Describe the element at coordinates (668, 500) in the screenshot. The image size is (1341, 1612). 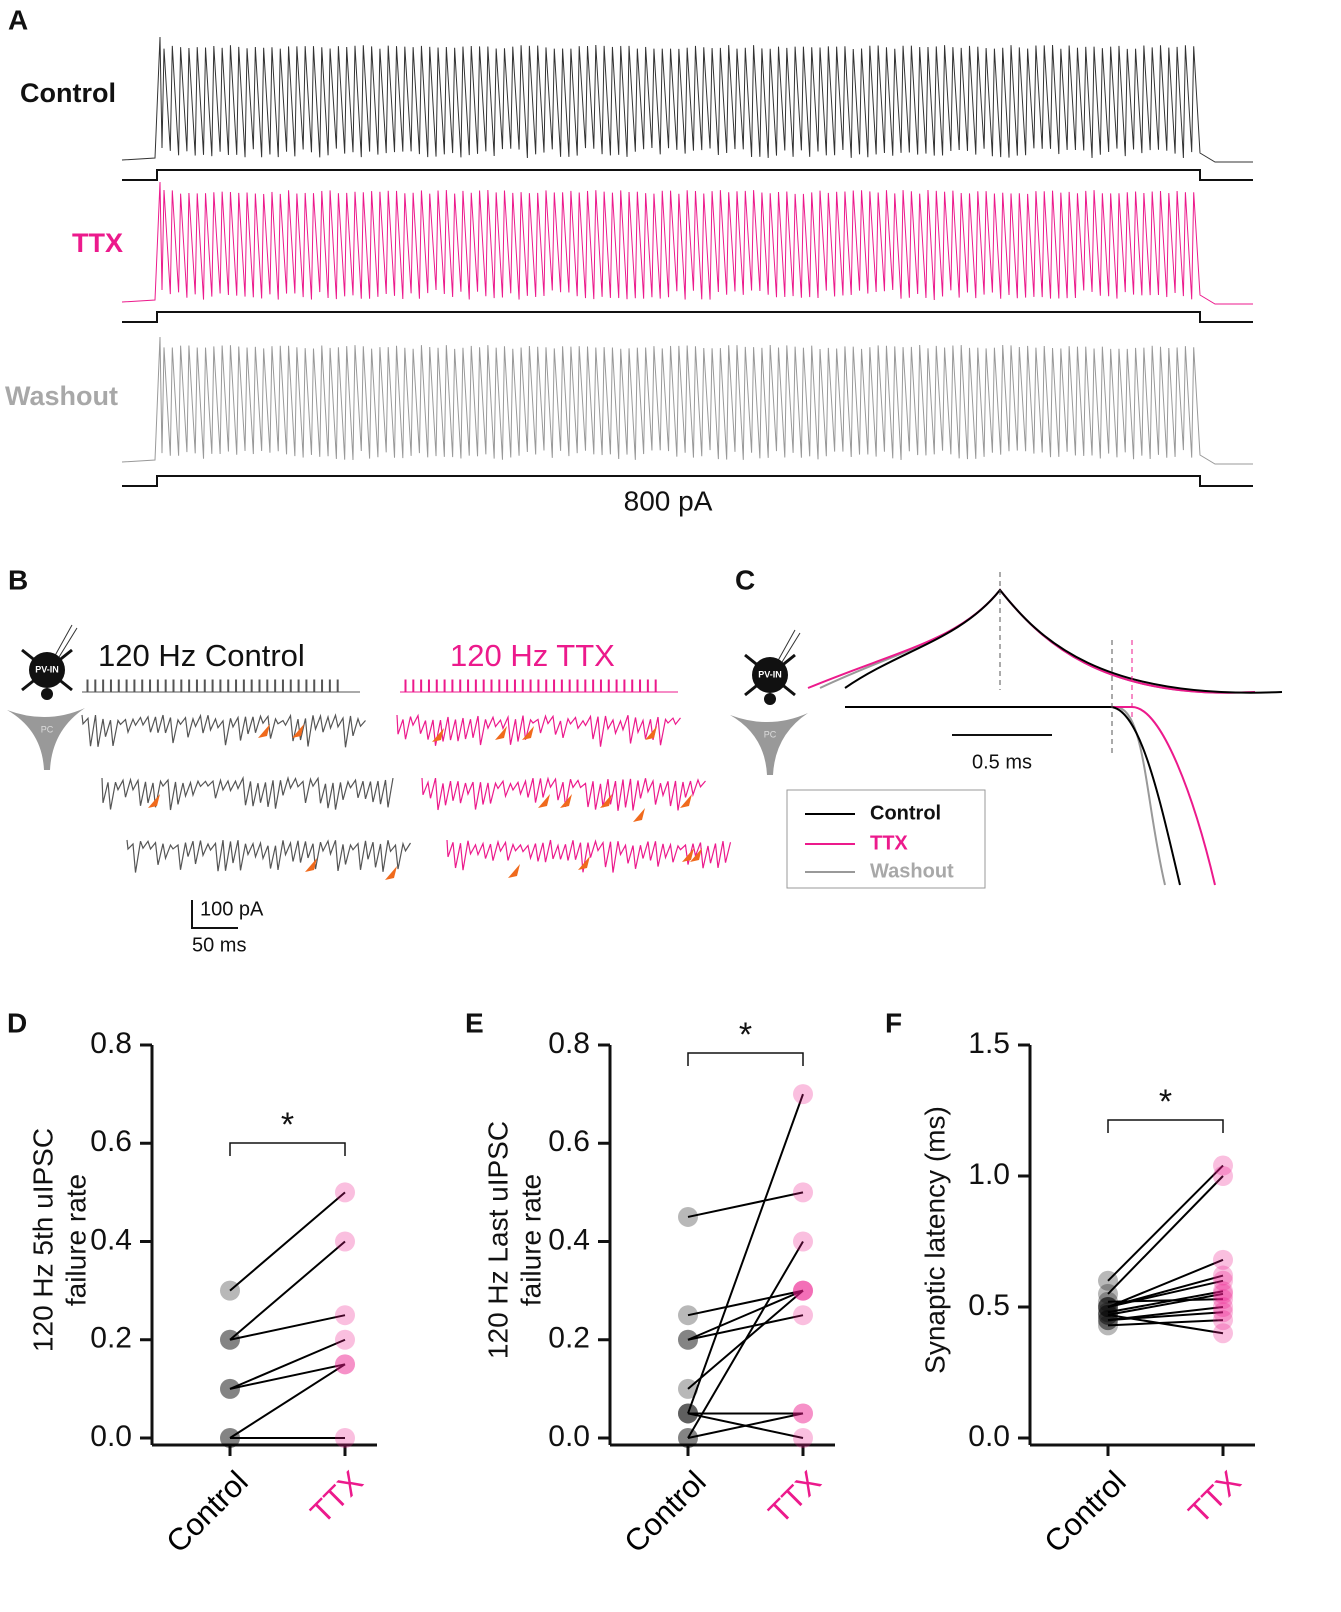
I see `stimulus-label: 800 pA` at that location.